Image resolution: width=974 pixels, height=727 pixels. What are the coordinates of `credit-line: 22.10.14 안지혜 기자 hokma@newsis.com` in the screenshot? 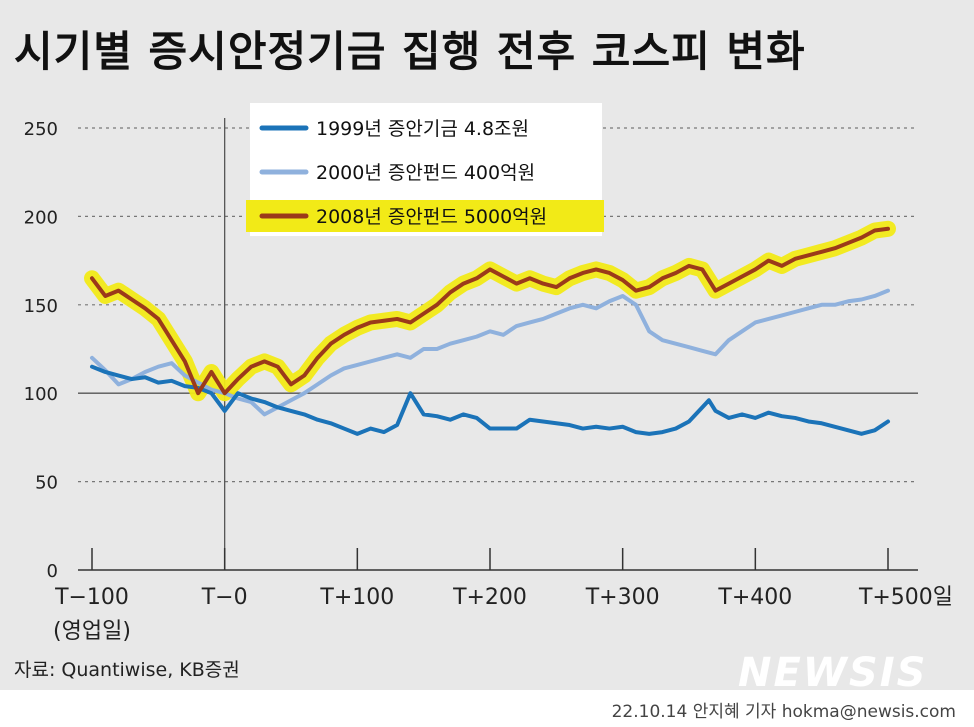 It's located at (783, 712).